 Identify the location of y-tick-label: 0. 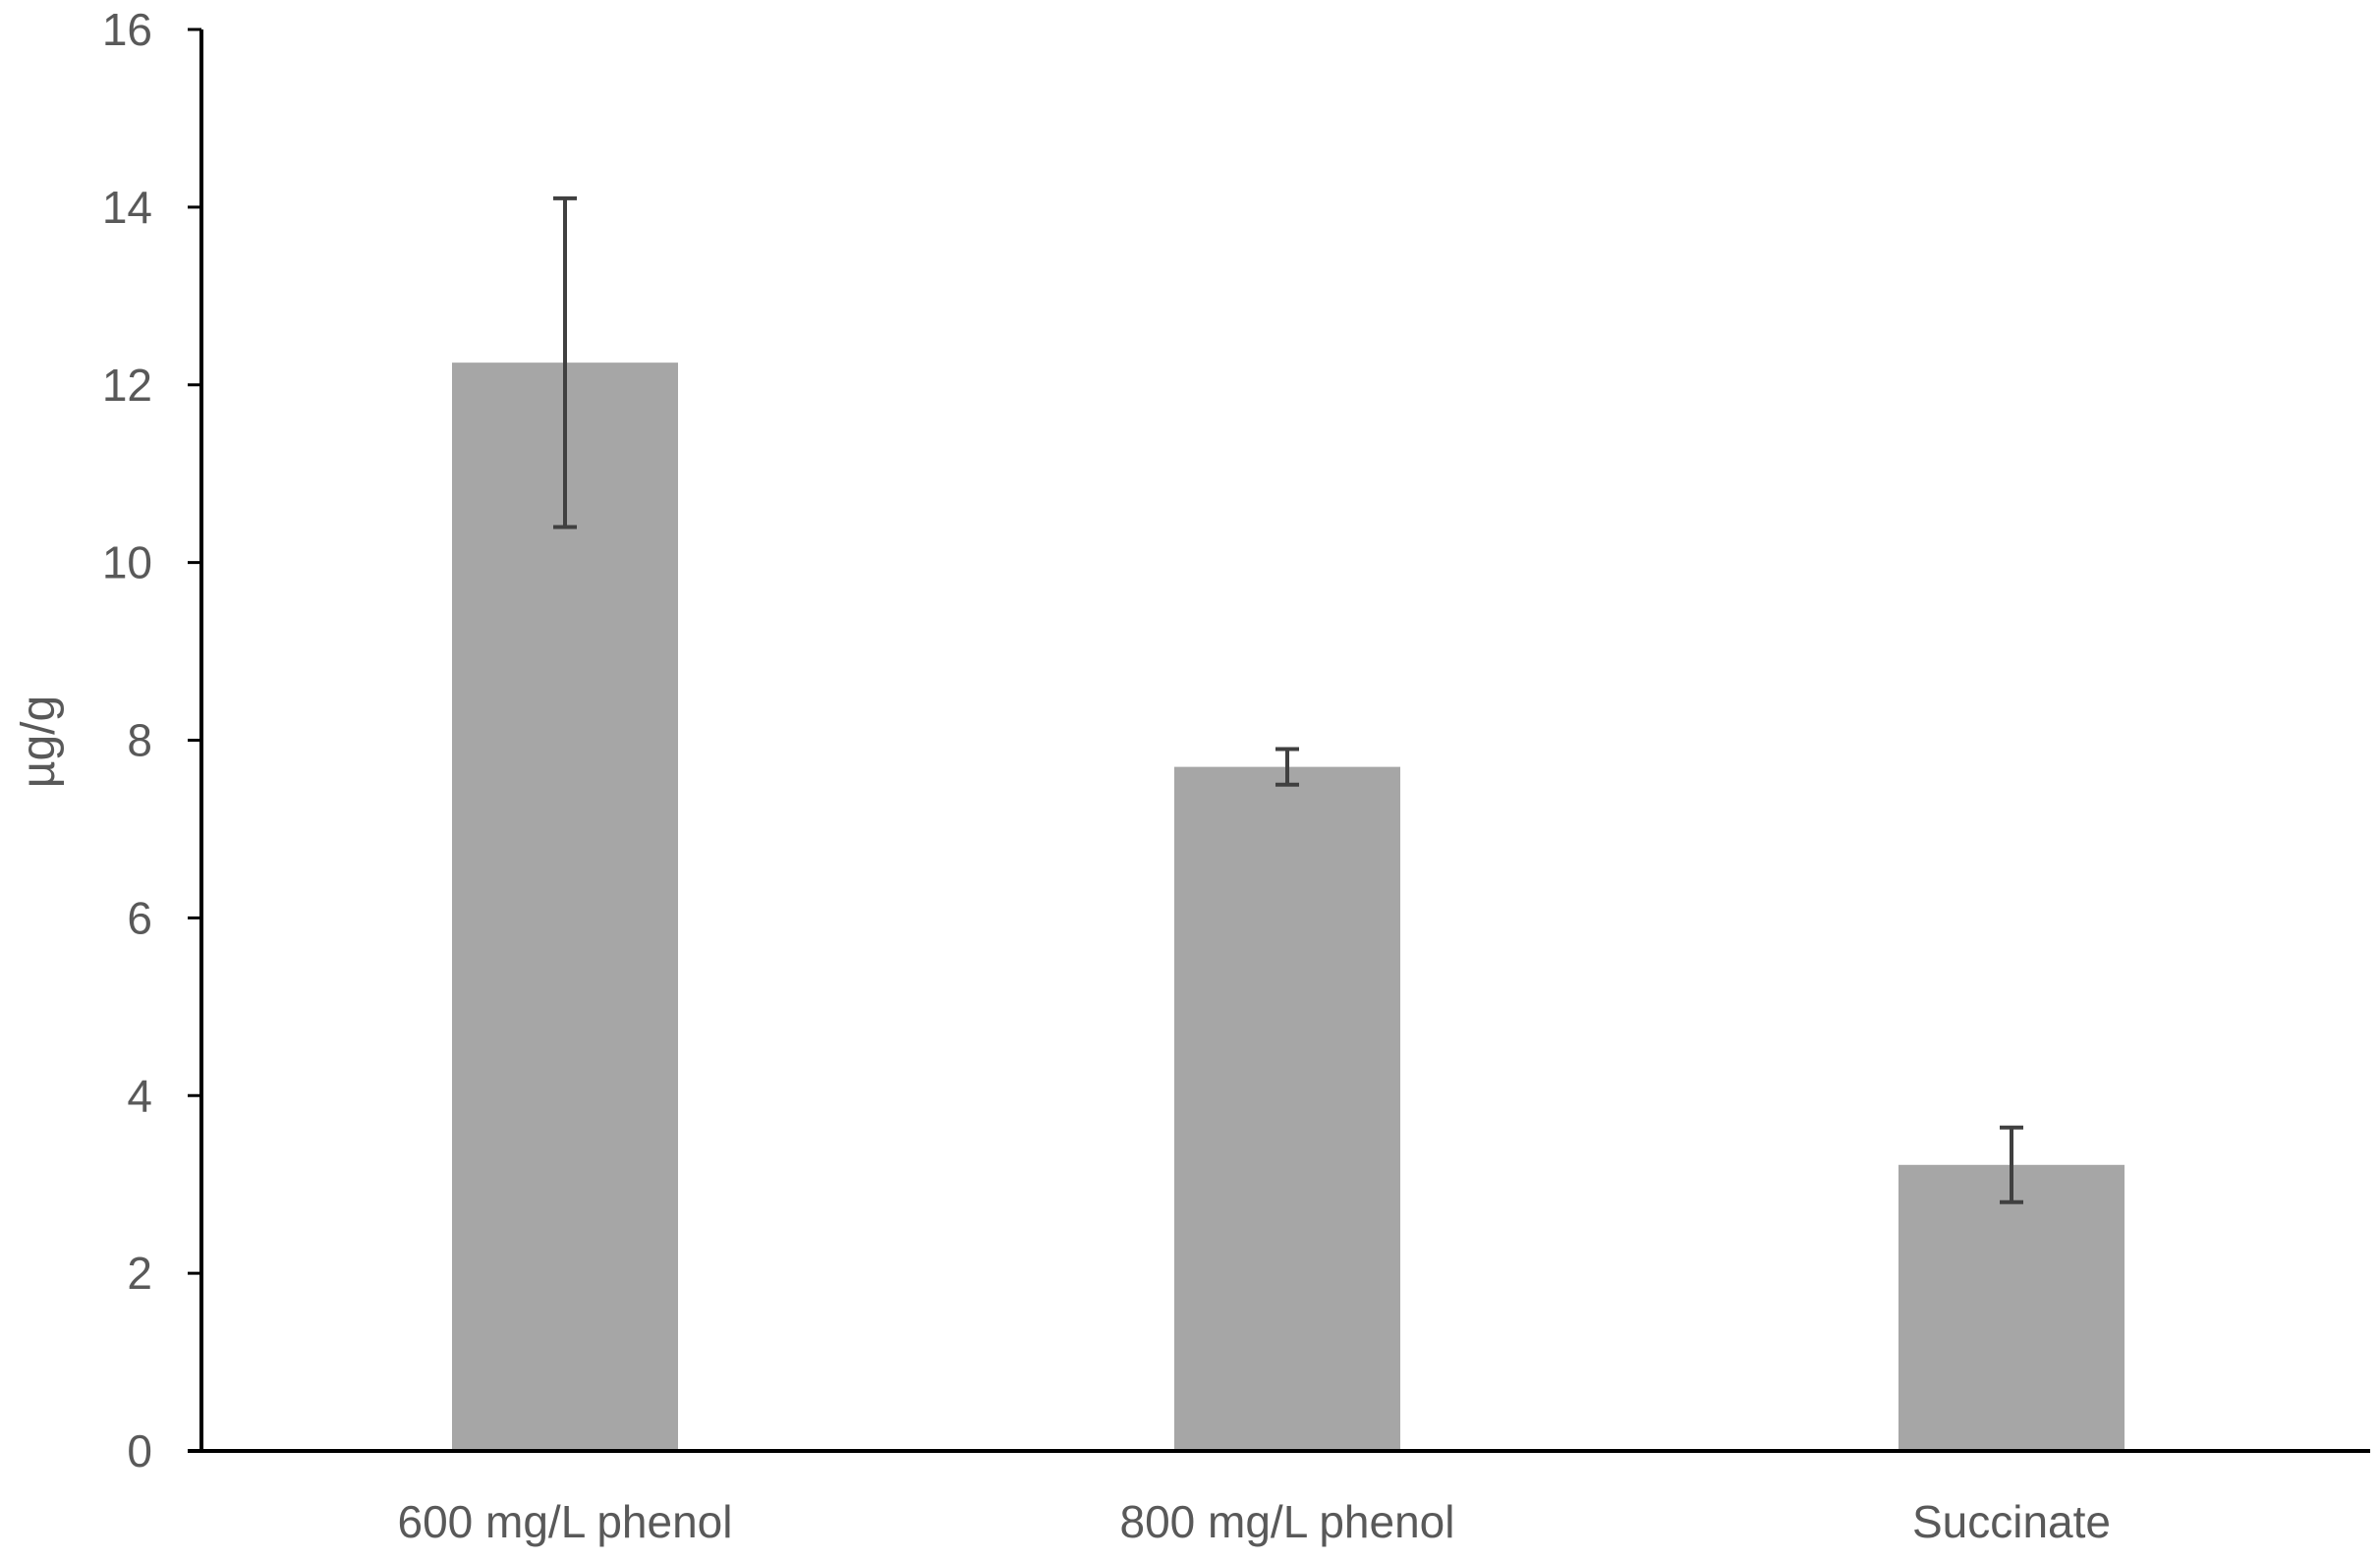
(139, 1450).